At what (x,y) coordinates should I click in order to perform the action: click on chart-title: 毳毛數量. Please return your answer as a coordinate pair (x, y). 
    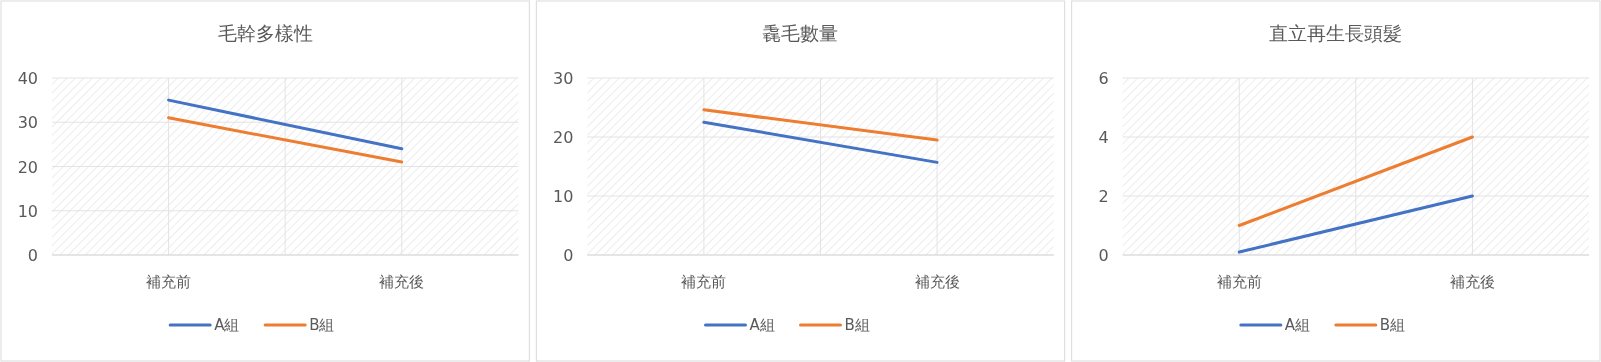
    Looking at the image, I should click on (800, 33).